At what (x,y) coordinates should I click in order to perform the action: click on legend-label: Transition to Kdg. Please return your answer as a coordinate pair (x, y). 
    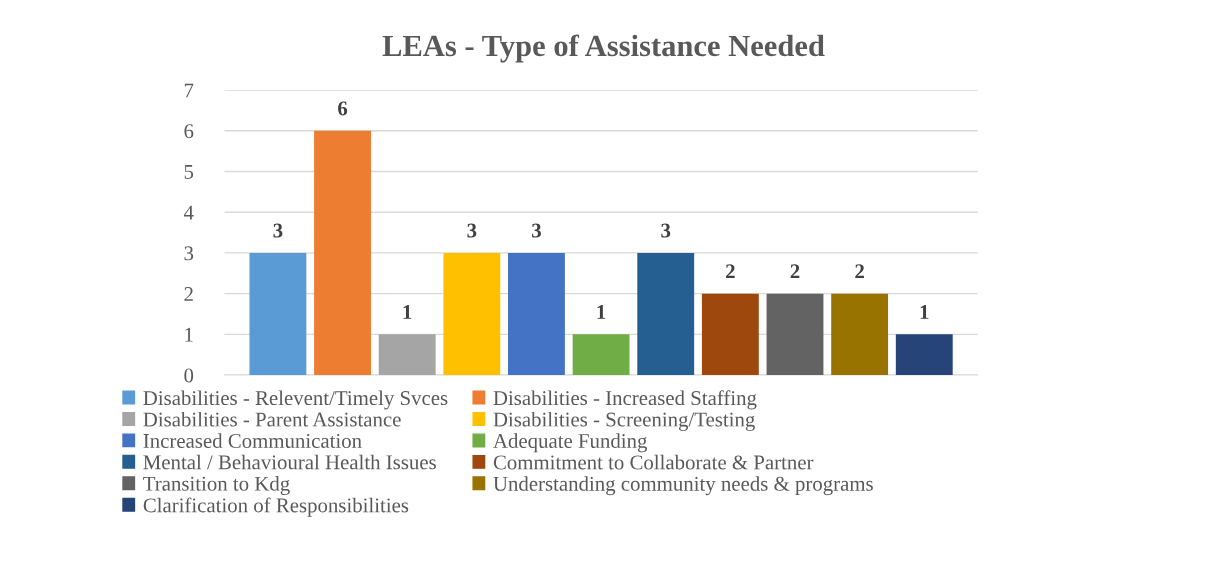
    Looking at the image, I should click on (216, 486).